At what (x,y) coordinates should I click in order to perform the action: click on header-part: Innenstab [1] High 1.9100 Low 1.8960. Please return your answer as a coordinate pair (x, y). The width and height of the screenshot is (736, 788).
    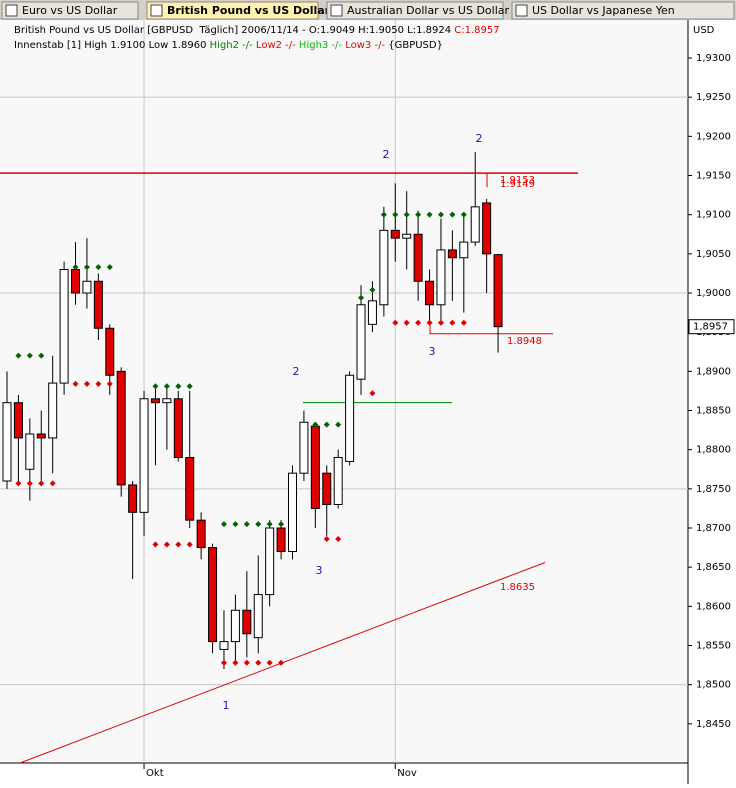
    Looking at the image, I should click on (112, 45).